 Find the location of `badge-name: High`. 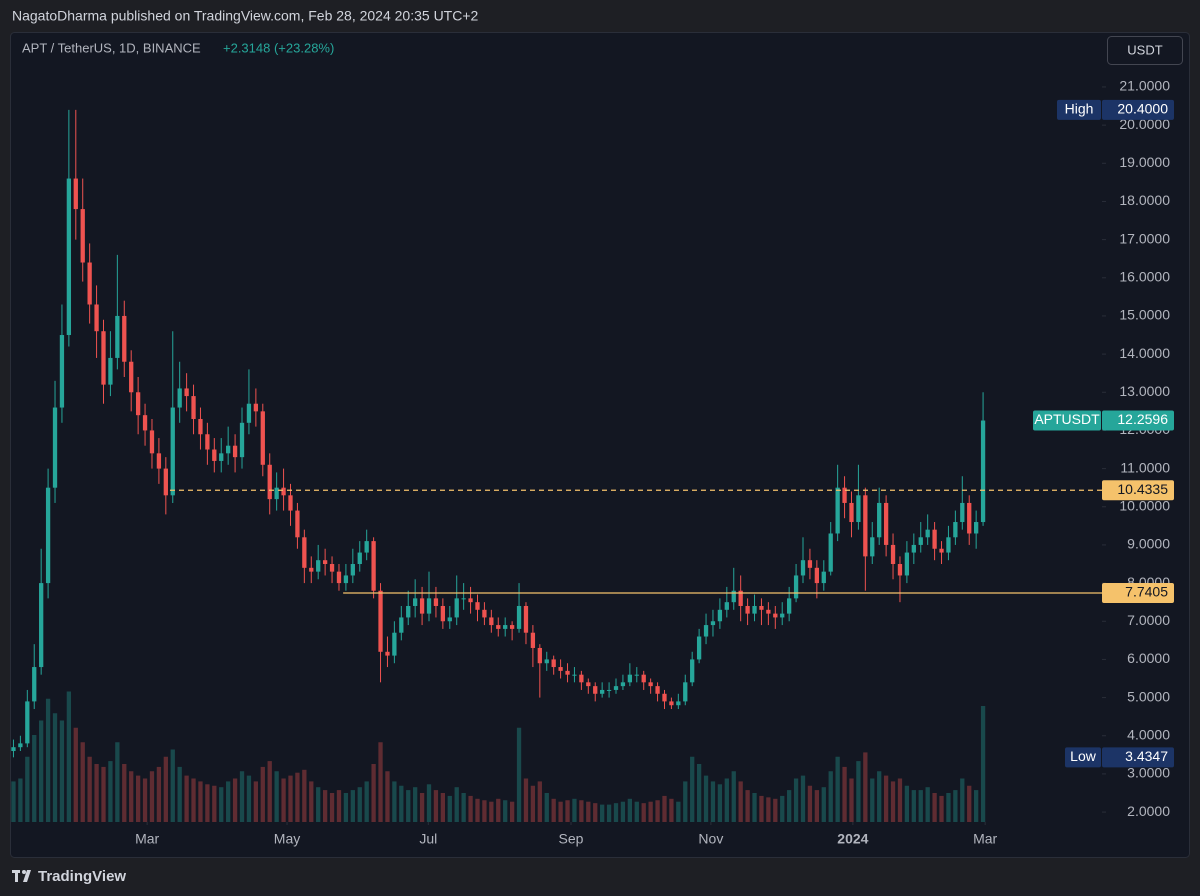

badge-name: High is located at coordinates (1079, 109).